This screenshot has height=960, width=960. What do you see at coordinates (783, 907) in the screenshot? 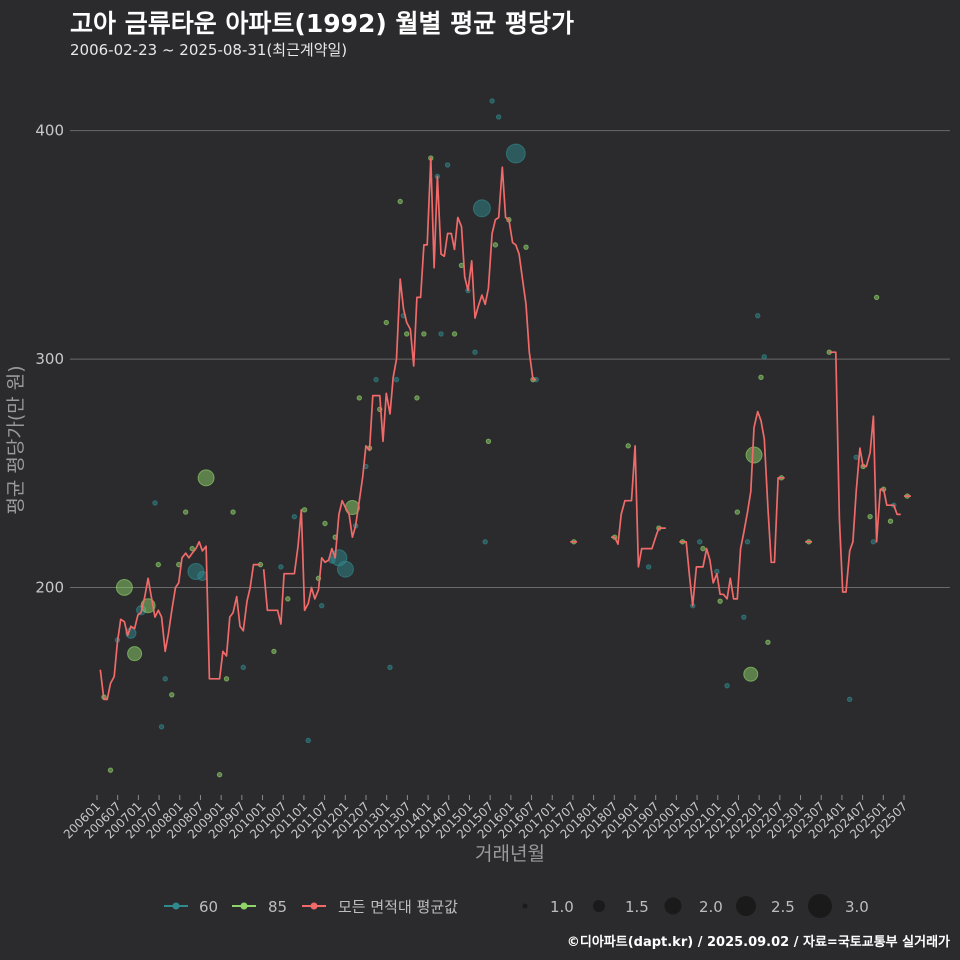
I see `legend-size-2-5-label: 2.5` at bounding box center [783, 907].